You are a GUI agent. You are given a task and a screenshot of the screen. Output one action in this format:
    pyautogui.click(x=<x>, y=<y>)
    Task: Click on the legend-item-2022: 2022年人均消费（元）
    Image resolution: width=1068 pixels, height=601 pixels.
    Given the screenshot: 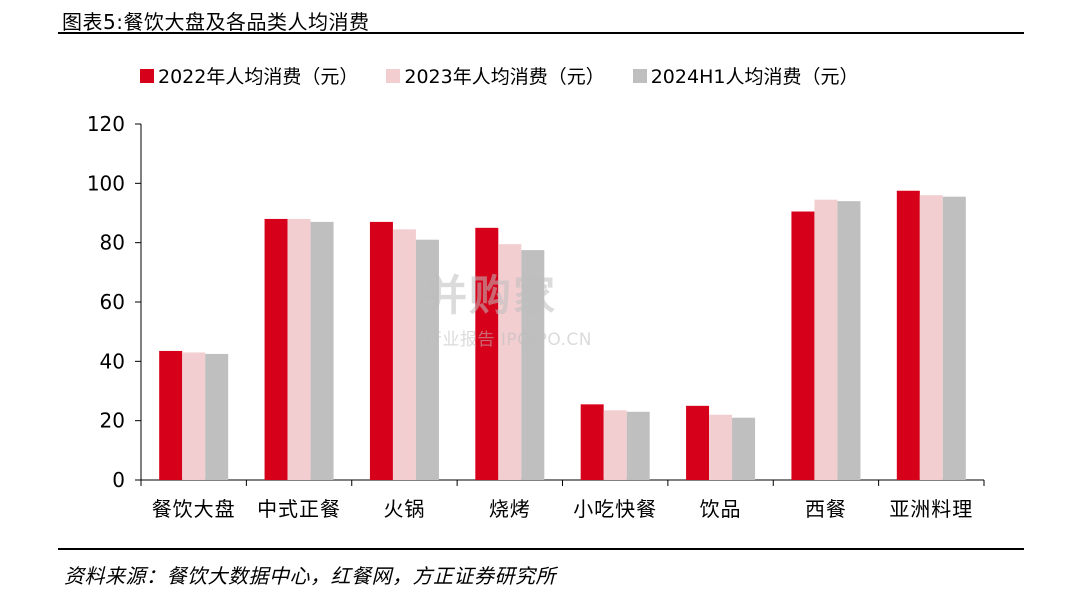 What is the action you would take?
    pyautogui.click(x=249, y=75)
    